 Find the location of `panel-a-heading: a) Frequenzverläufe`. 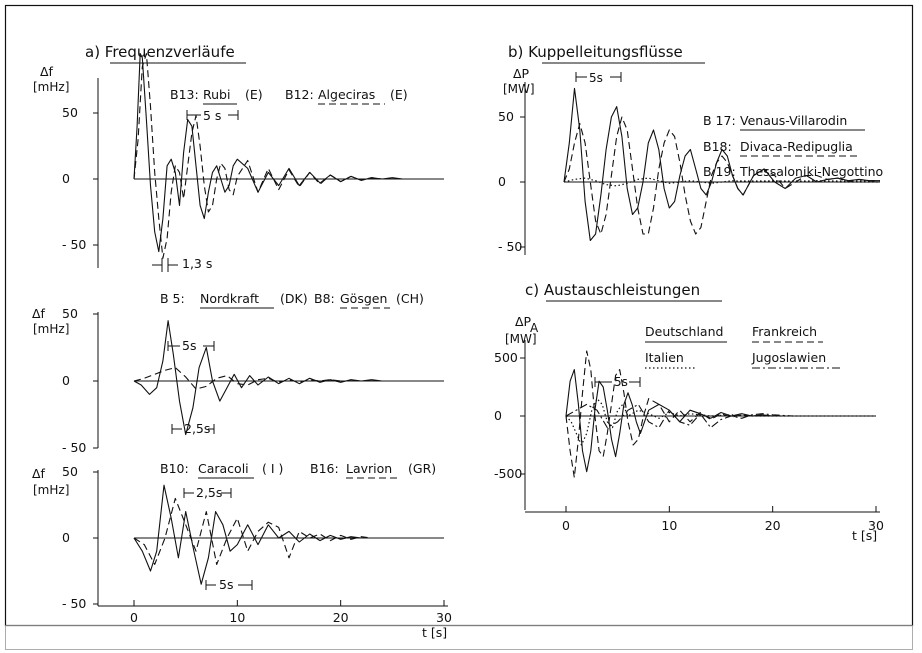

panel-a-heading: a) Frequenzverläufe is located at coordinates (160, 52).